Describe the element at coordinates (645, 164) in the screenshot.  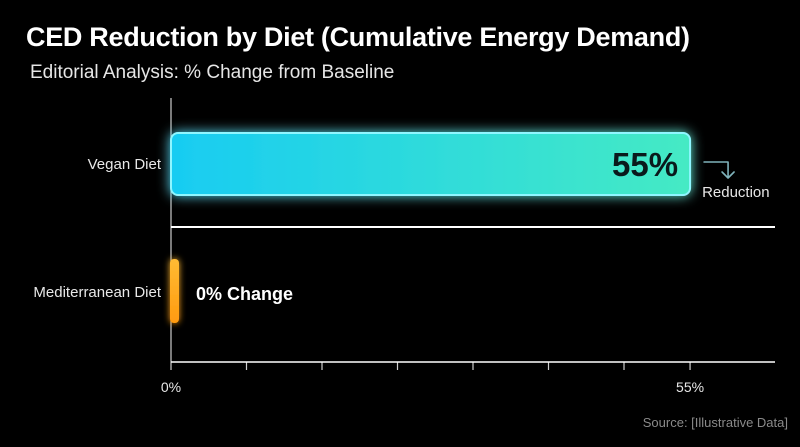
I see `data-label-vegan: 55%` at that location.